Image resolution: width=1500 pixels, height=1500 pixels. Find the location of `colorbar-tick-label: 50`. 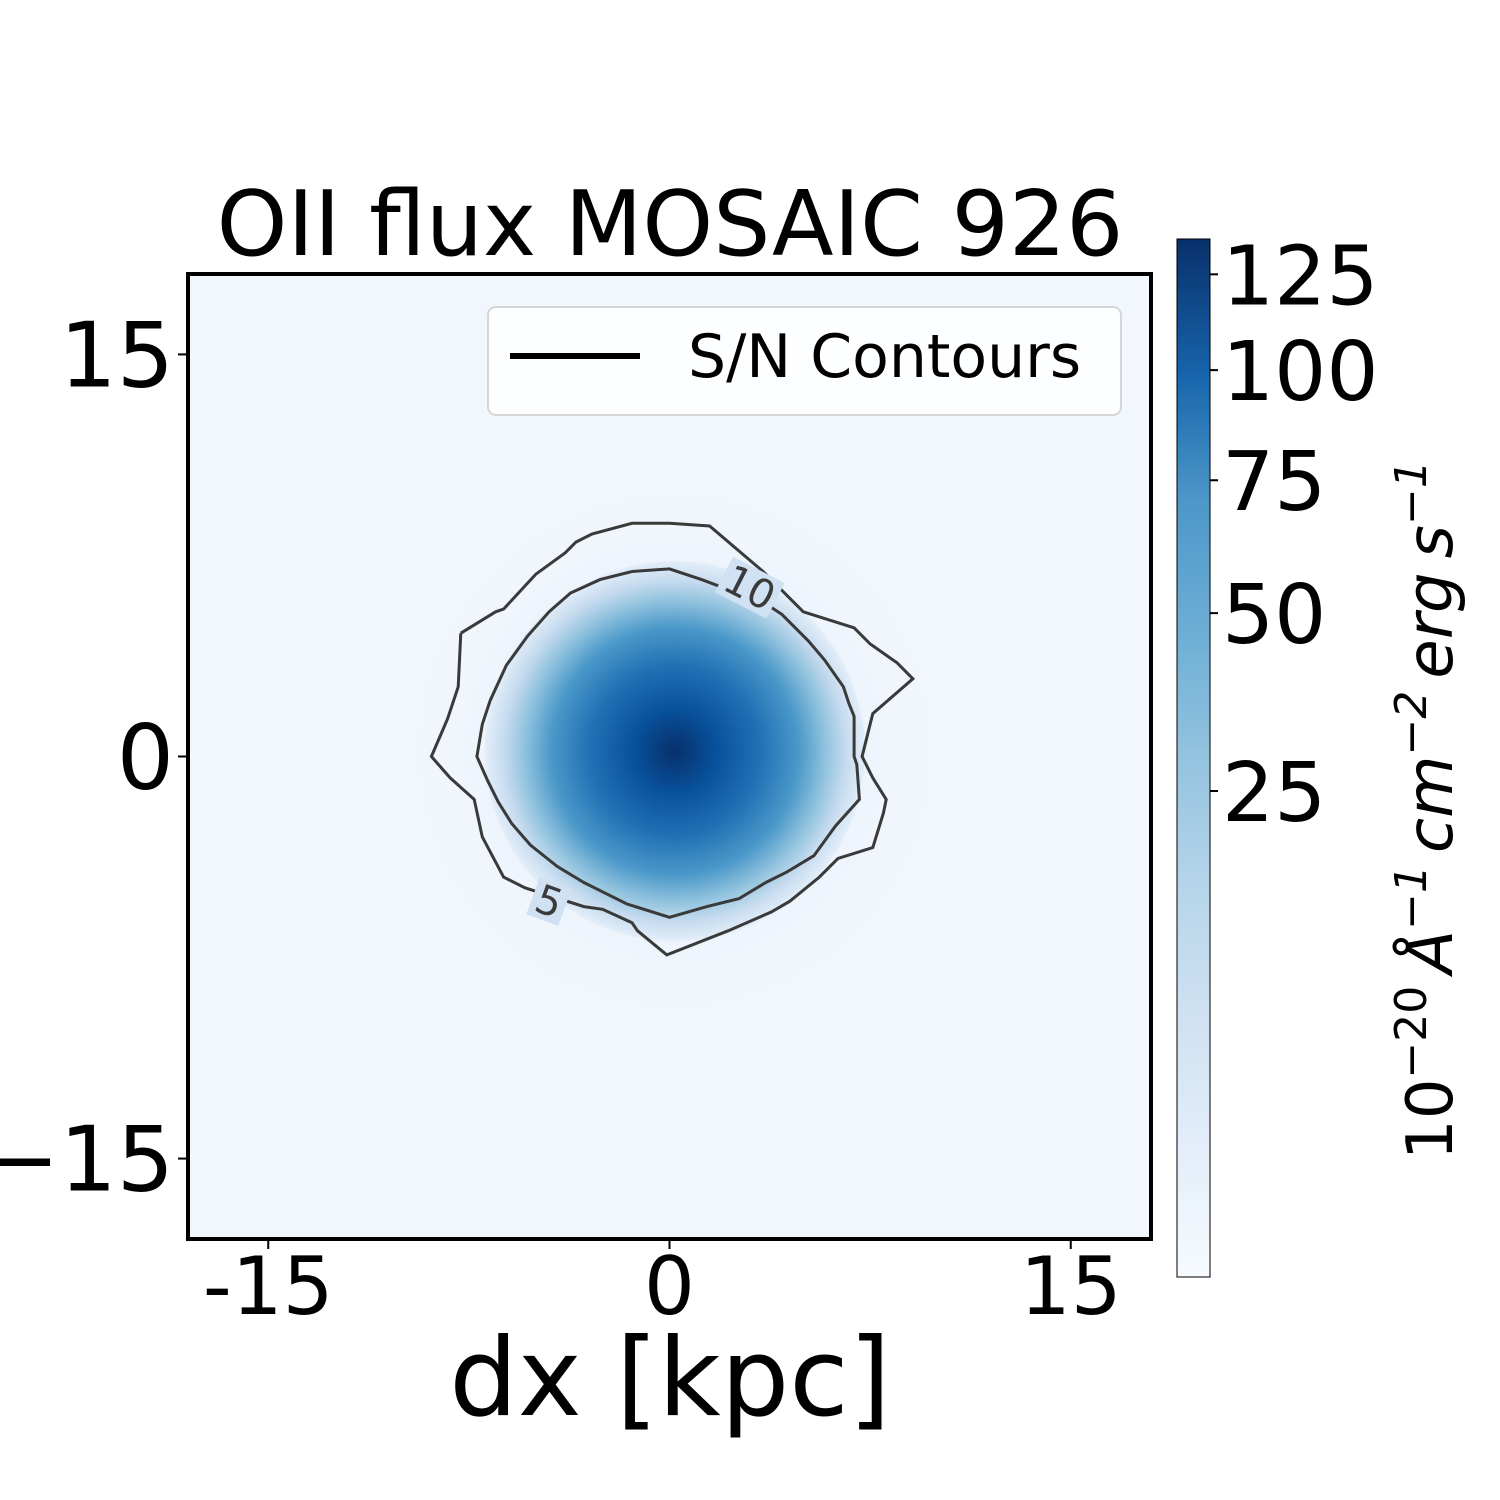

colorbar-tick-label: 50 is located at coordinates (1274, 615).